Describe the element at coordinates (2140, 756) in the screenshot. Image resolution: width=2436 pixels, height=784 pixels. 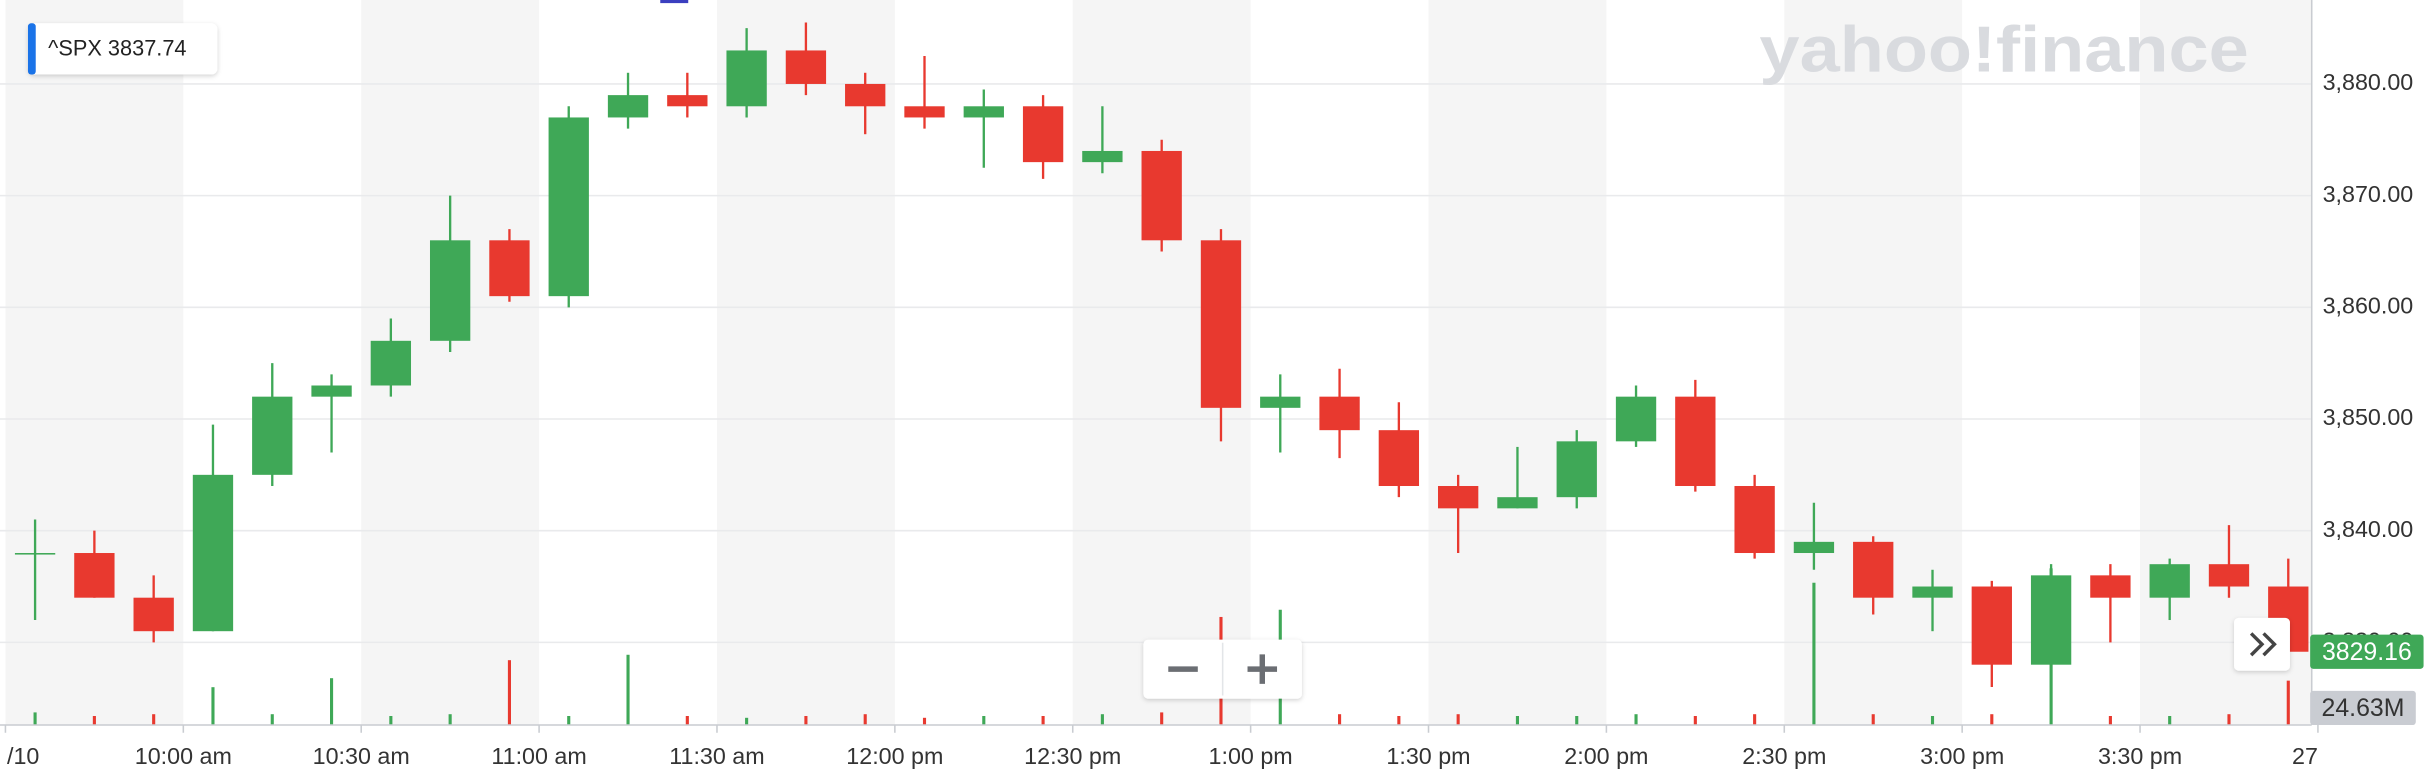
I see `x-tick-label: 3:30 pm` at that location.